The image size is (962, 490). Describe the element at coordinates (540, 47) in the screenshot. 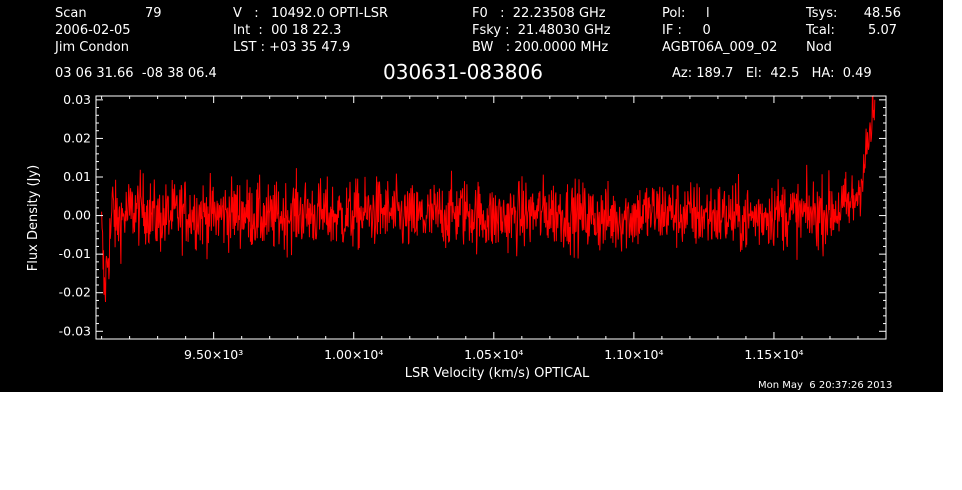

I see `bandwidth-line: BW : 200.0000 MHz` at that location.